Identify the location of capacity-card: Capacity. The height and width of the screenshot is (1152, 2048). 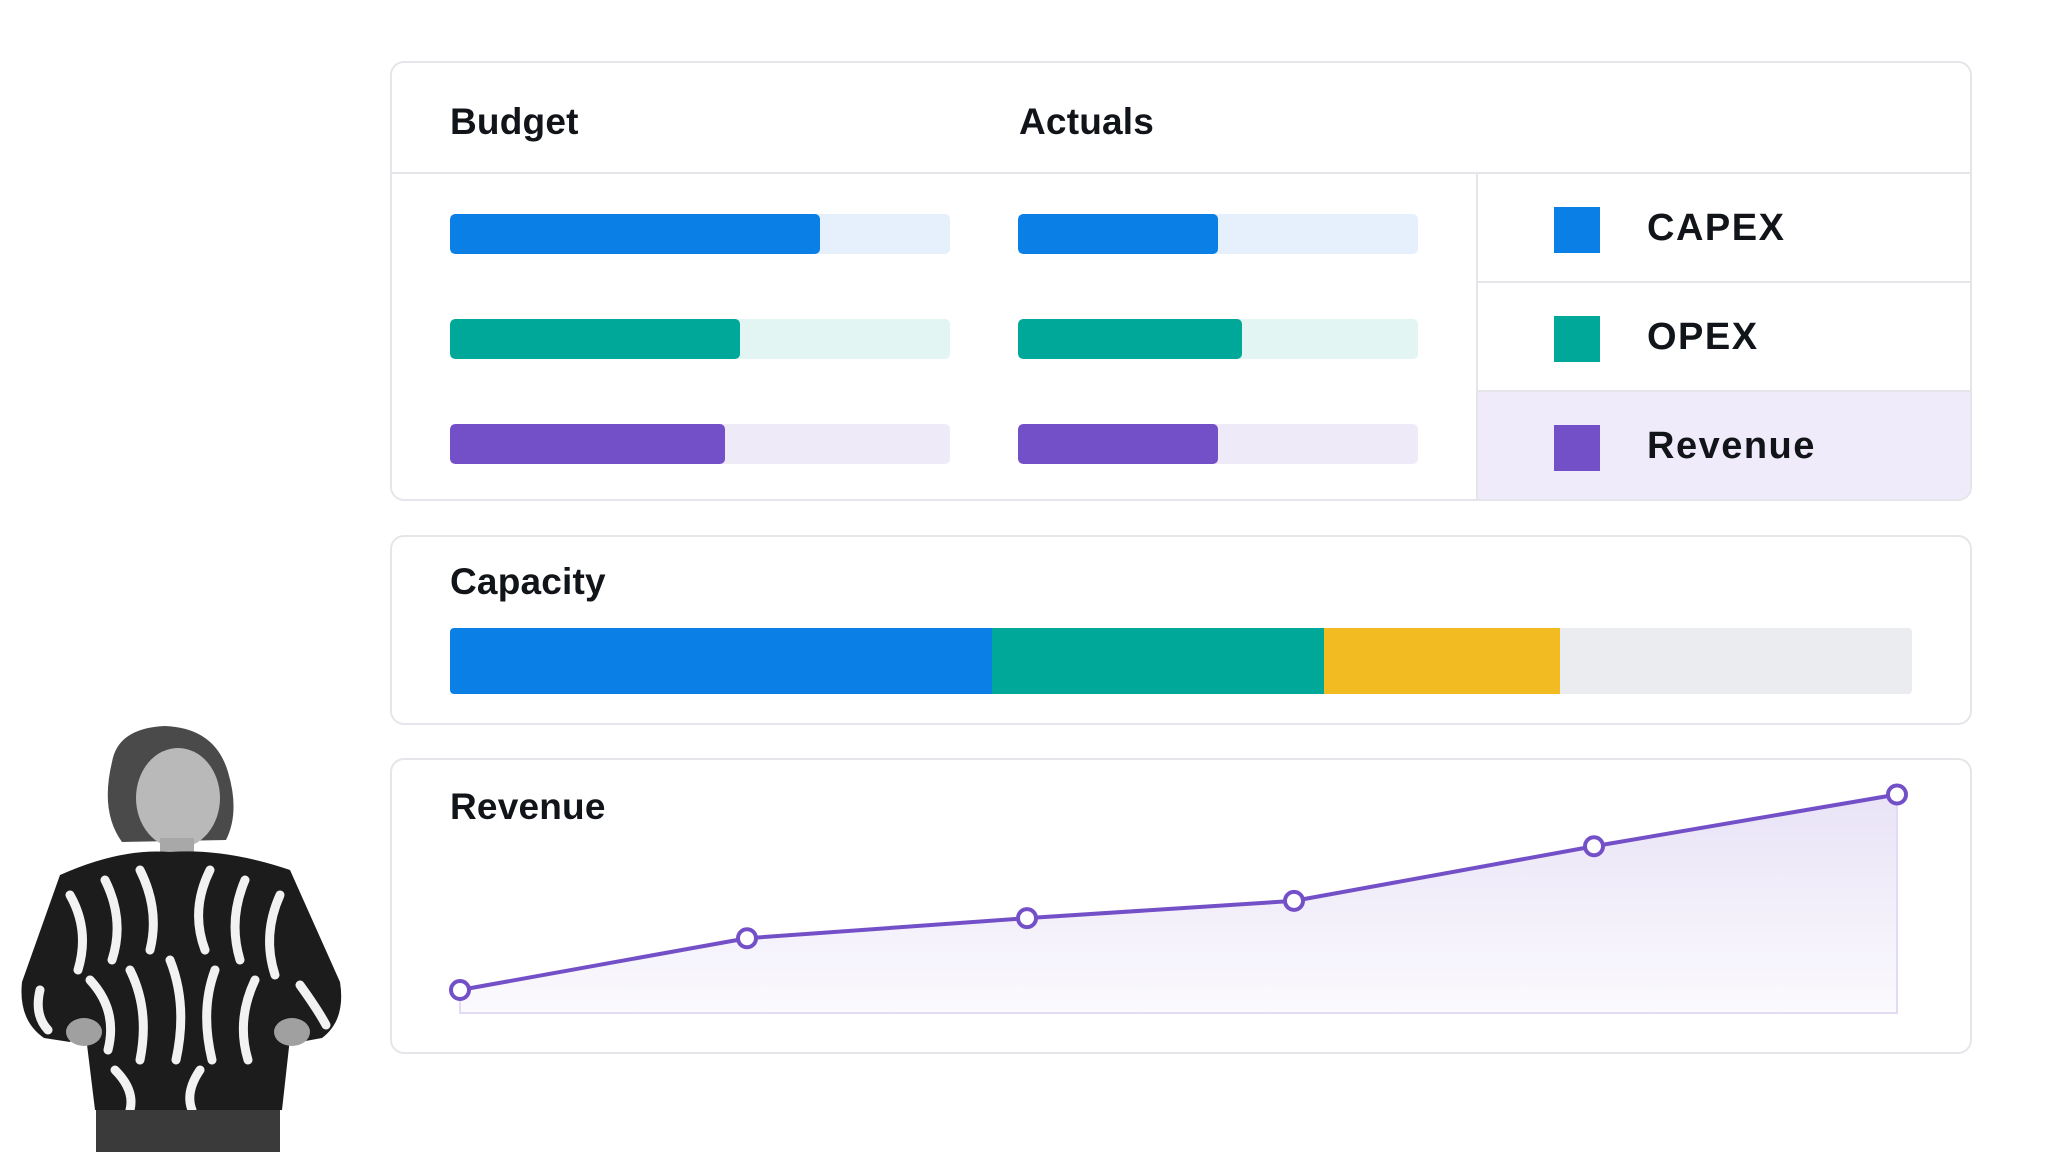
(1181, 630).